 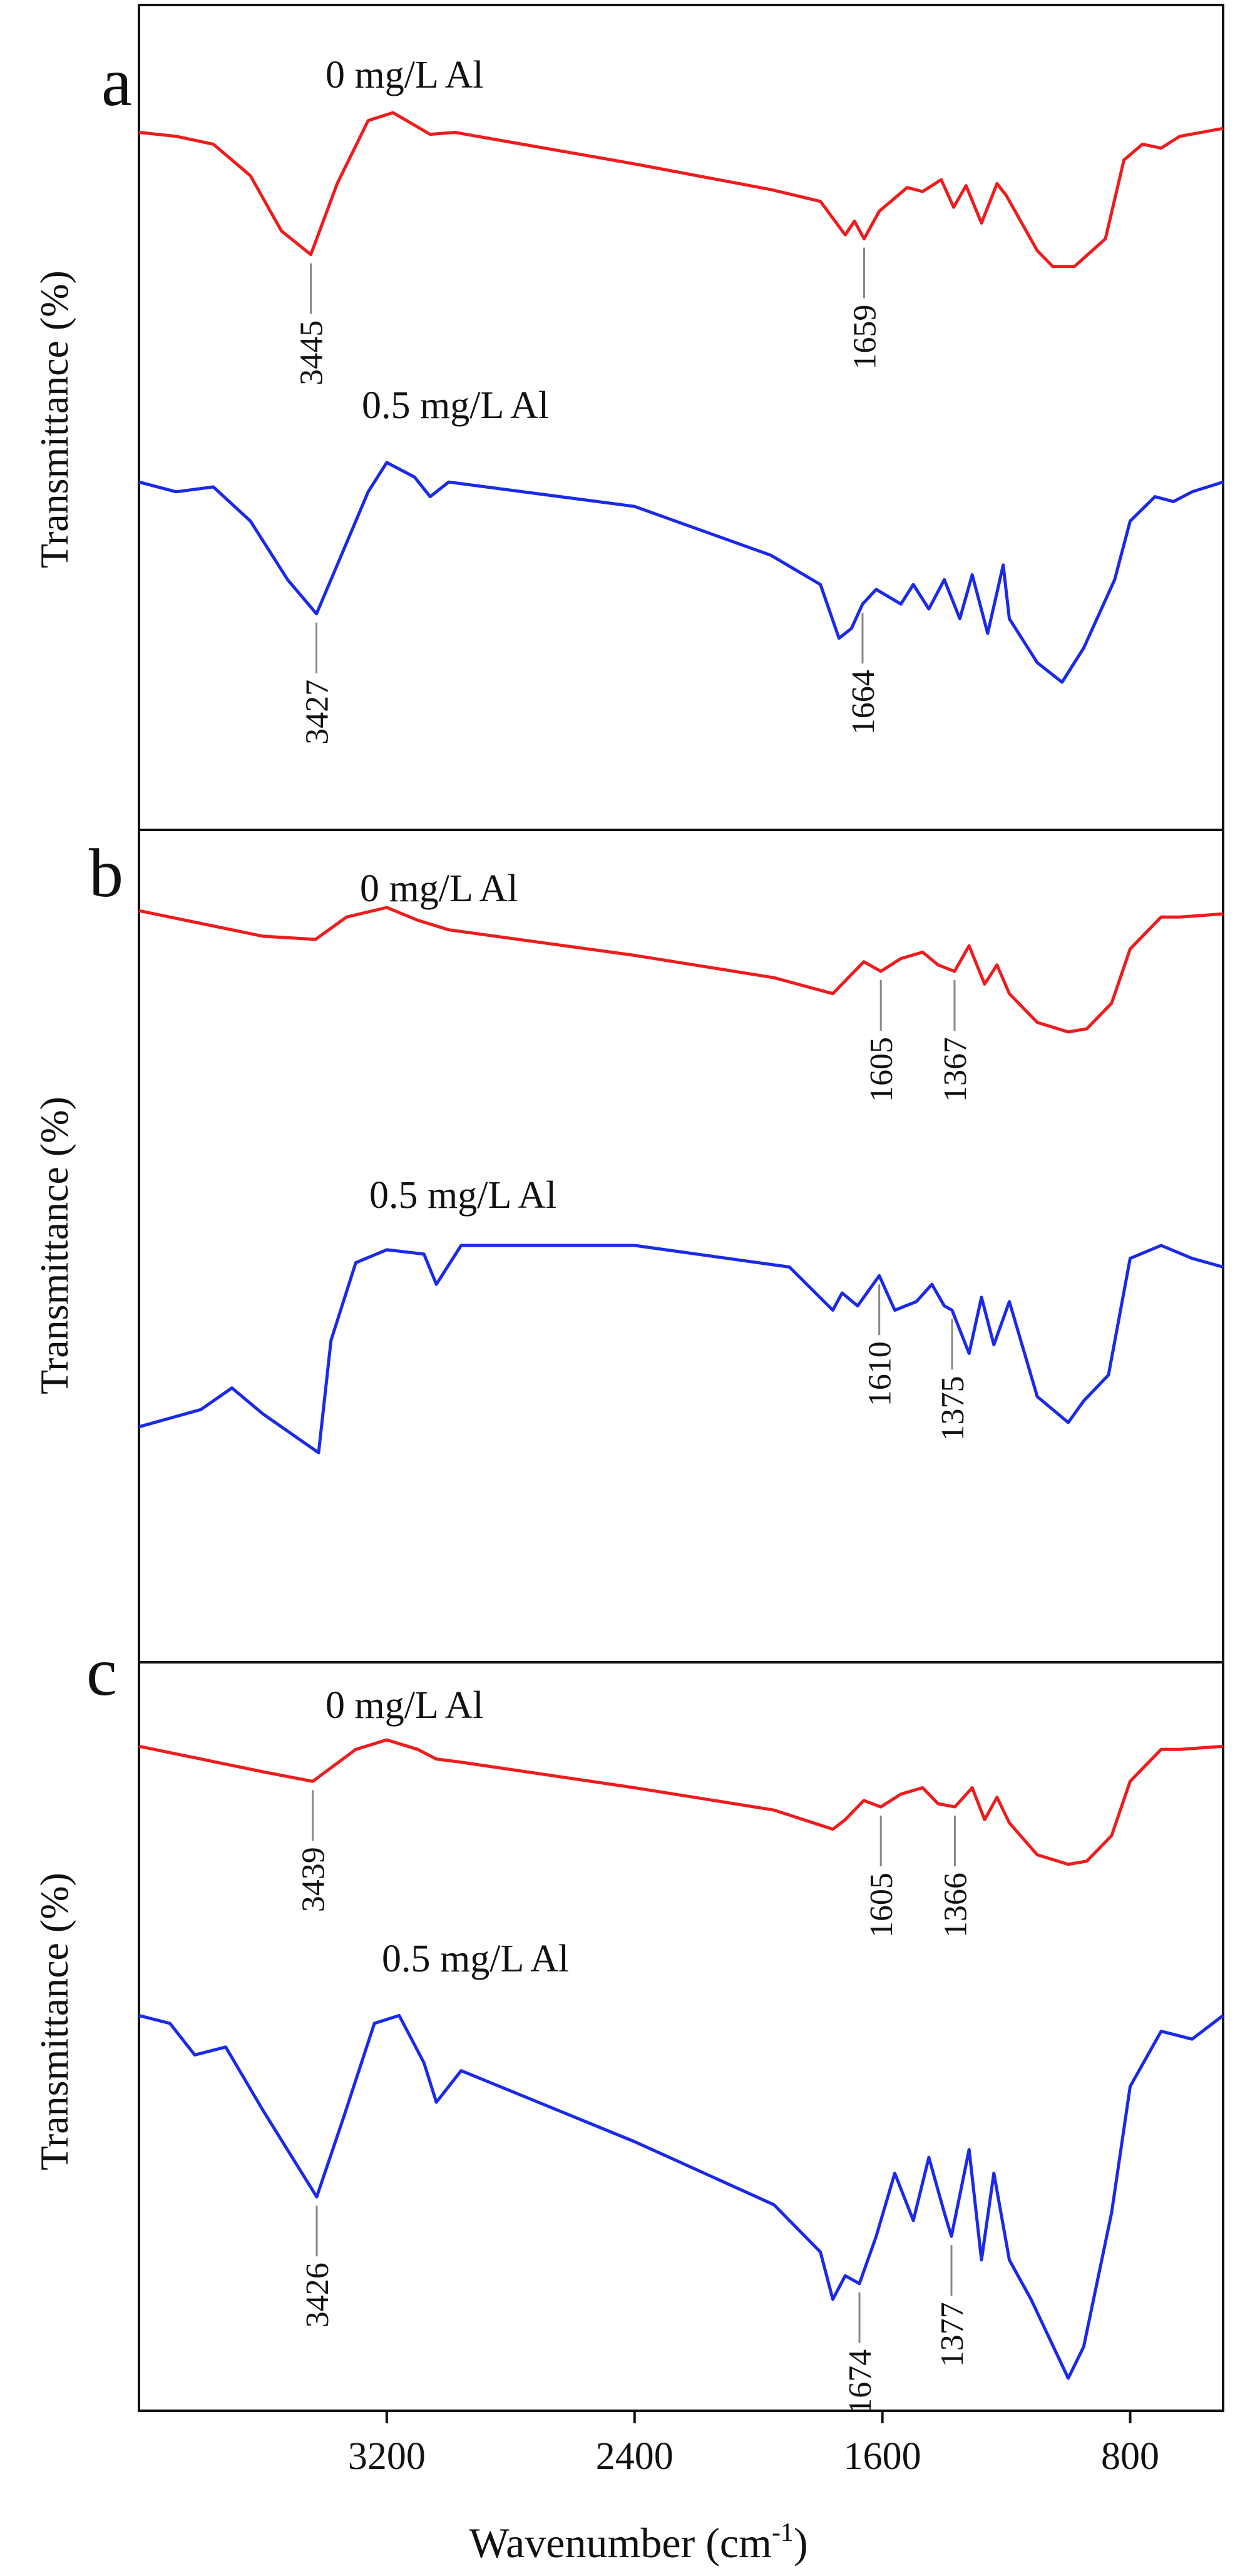 What do you see at coordinates (681, 970) in the screenshot?
I see `panel-b-series-0mg-line` at bounding box center [681, 970].